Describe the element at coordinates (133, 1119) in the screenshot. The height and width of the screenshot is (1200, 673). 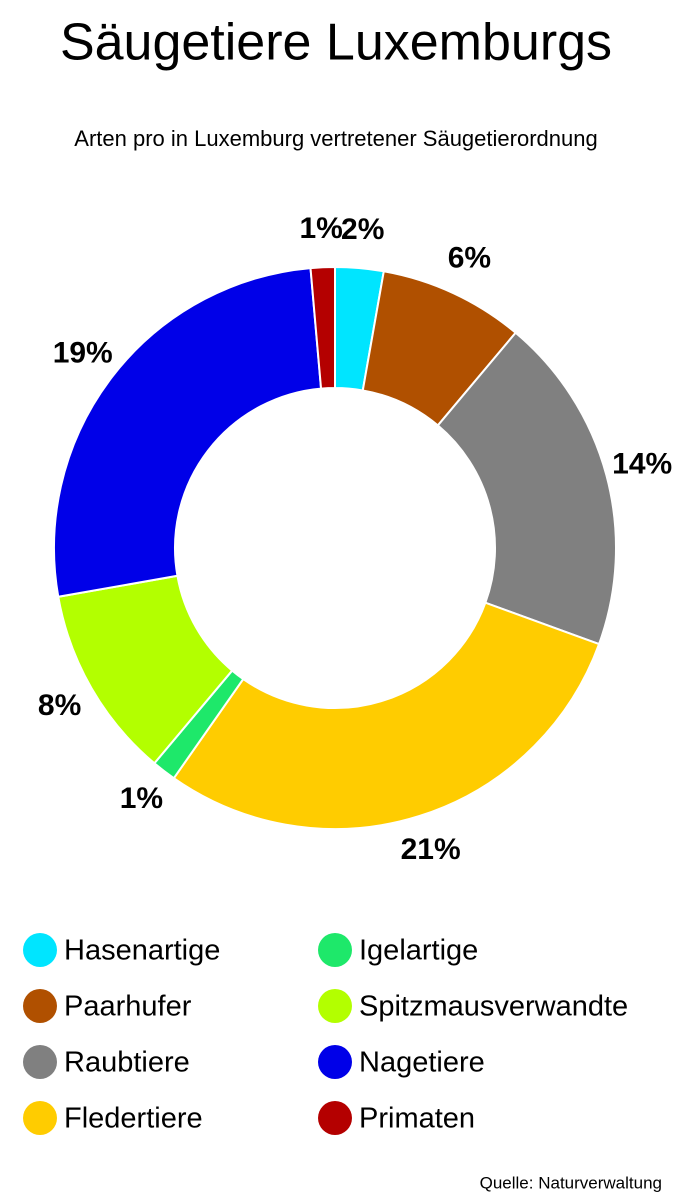
I see `legend-label: Fledertiere` at that location.